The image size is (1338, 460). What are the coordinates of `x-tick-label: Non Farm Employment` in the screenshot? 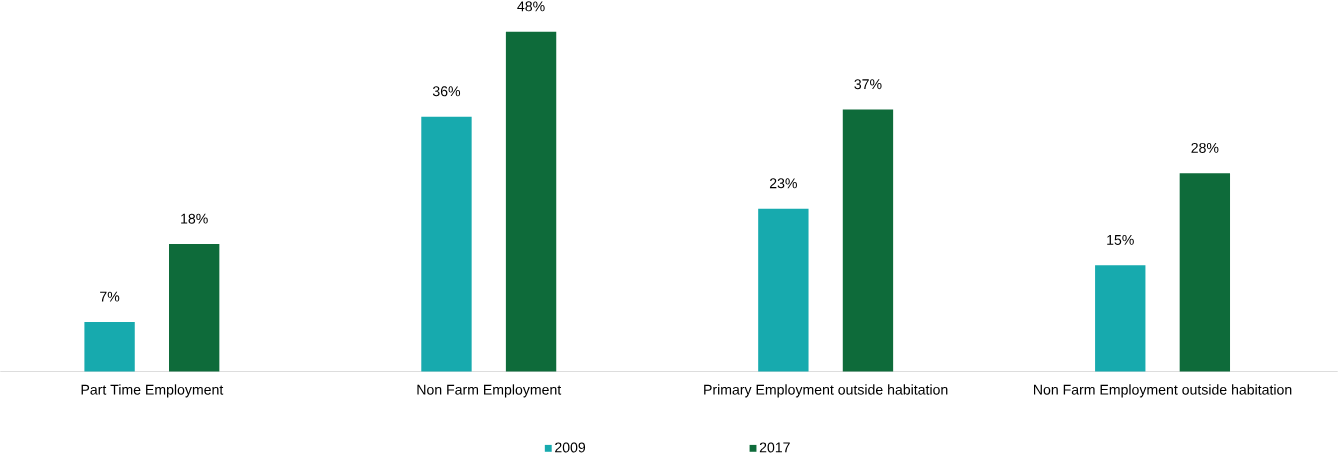 It's located at (489, 391).